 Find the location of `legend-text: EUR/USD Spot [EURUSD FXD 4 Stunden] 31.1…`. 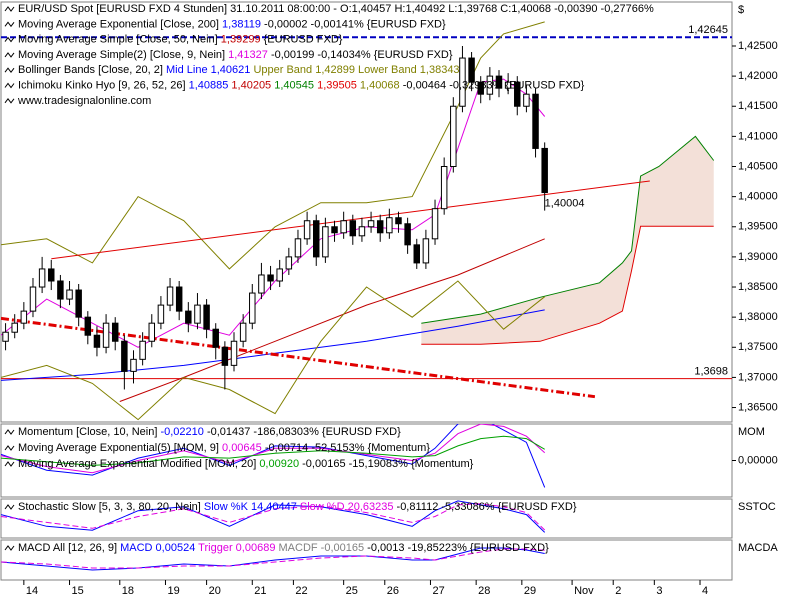

legend-text: EUR/USD Spot [EURUSD FXD 4 Stunden] 31.1… is located at coordinates (336, 9).